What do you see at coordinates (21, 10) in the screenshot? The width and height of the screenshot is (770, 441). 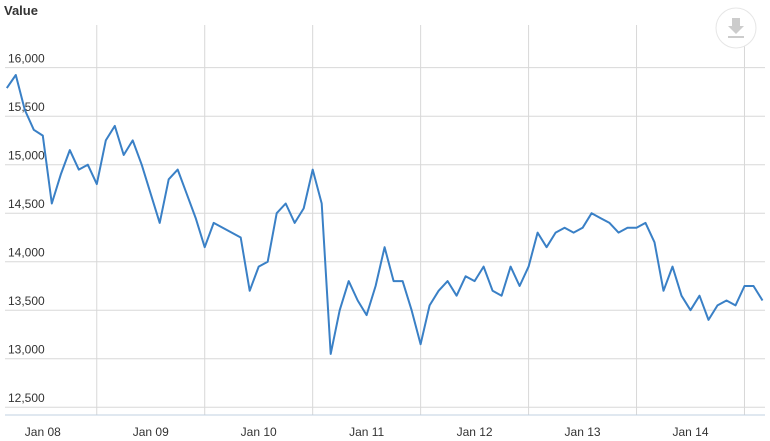 I see `chart-title: Value` at bounding box center [21, 10].